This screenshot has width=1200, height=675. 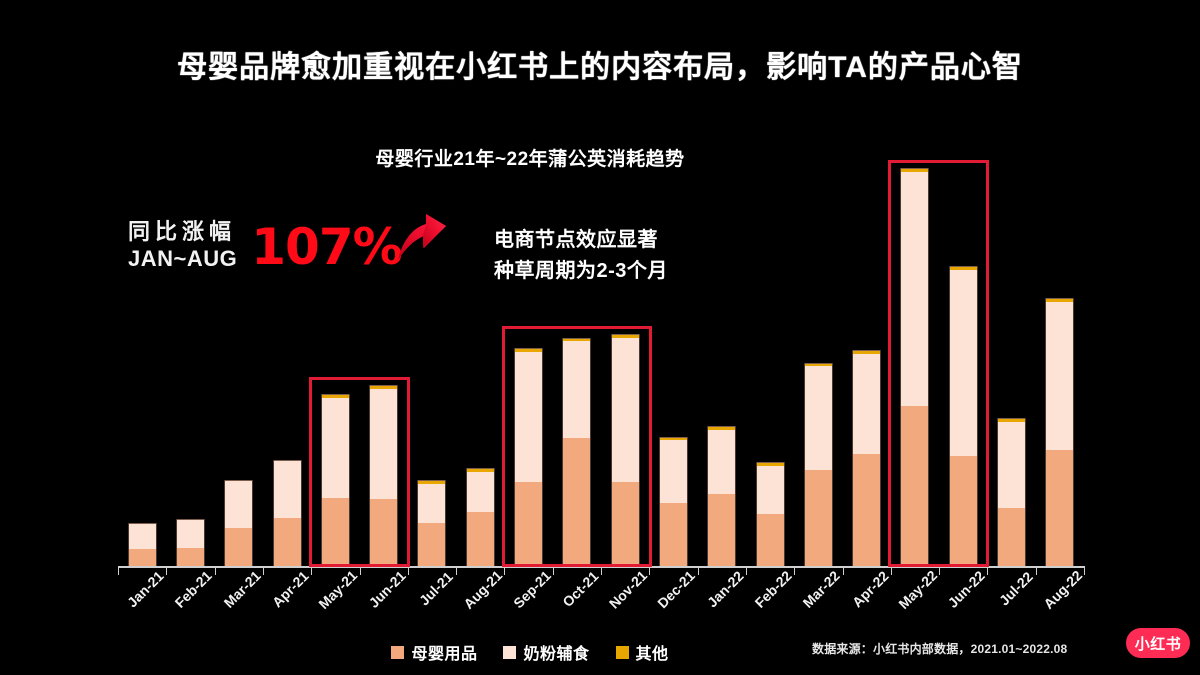 What do you see at coordinates (581, 271) in the screenshot?
I see `ecommerce-note-line-2: 种草周期为2-3个月` at bounding box center [581, 271].